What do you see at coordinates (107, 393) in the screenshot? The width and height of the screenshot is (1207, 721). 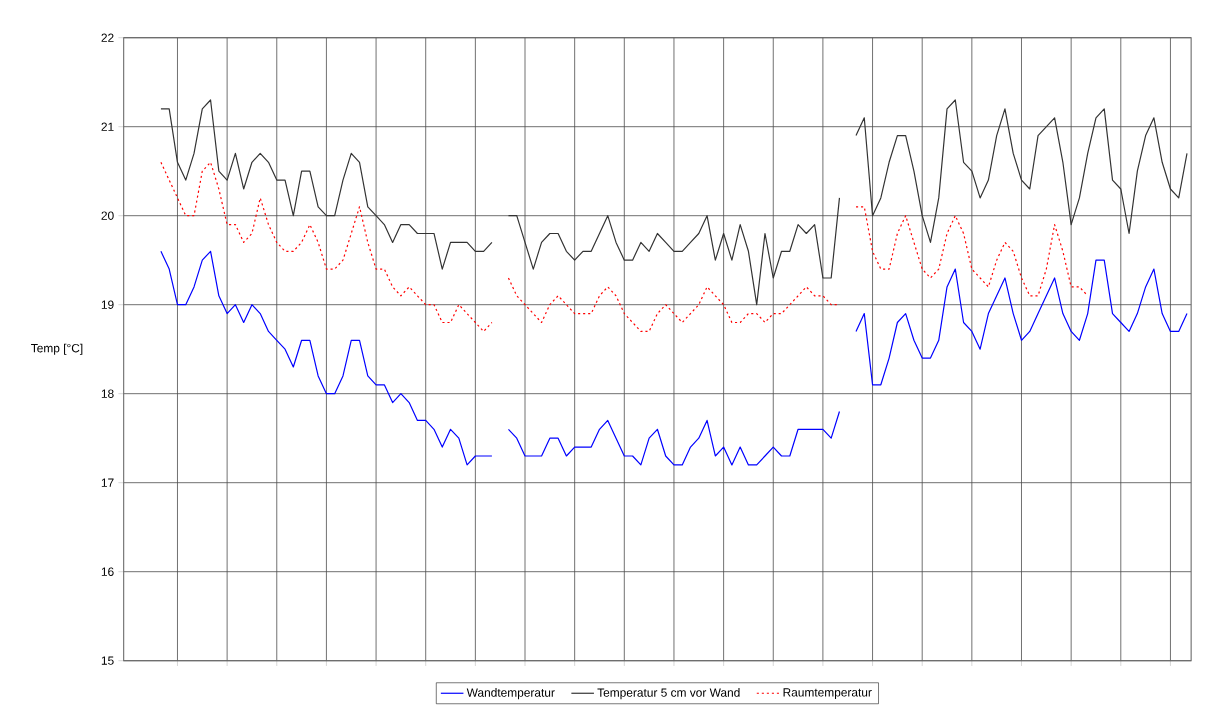 I see `y-tick-label: 18` at bounding box center [107, 393].